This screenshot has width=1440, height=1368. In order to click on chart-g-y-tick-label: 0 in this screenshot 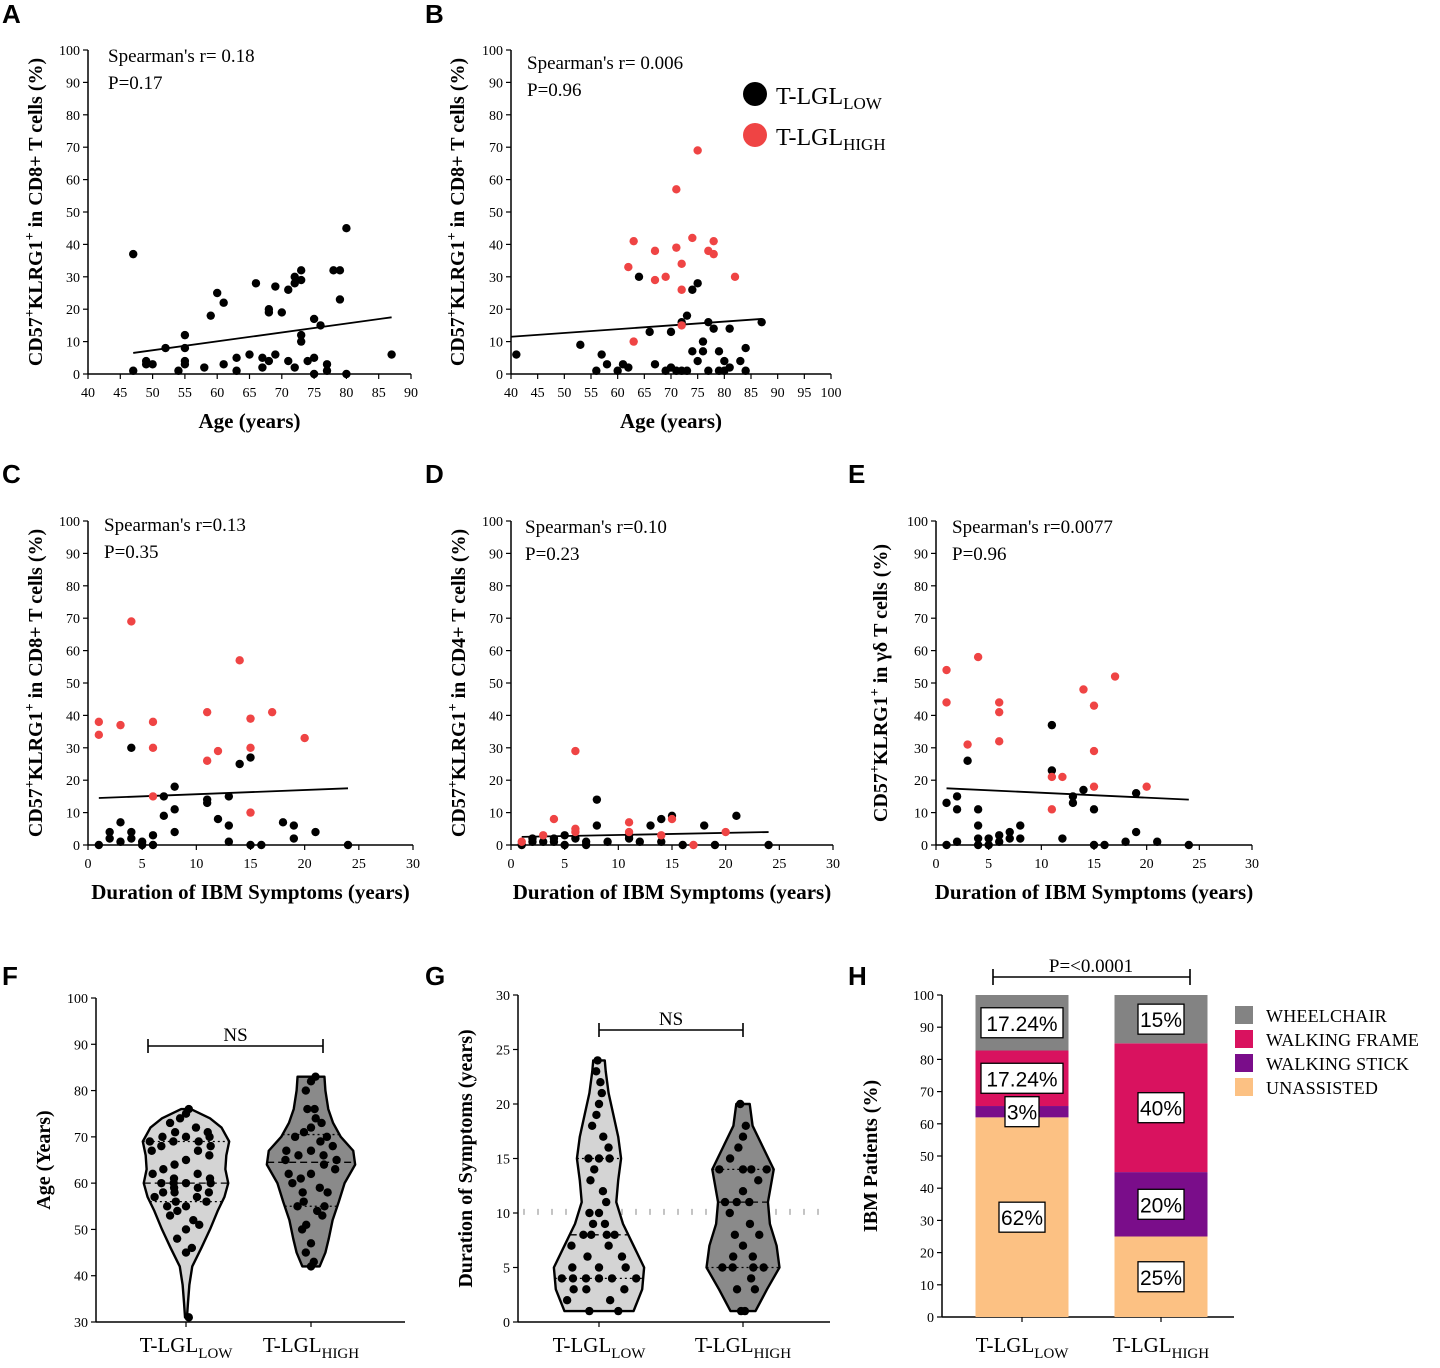, I will do `click(506, 1323)`.